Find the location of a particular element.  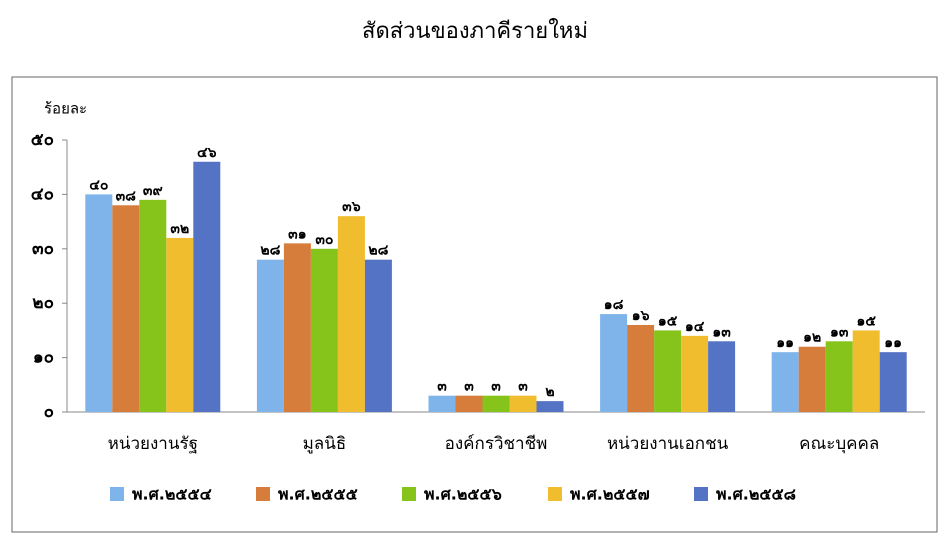

legend-label: พ.ศ.๒๕๕๕ is located at coordinates (318, 494).